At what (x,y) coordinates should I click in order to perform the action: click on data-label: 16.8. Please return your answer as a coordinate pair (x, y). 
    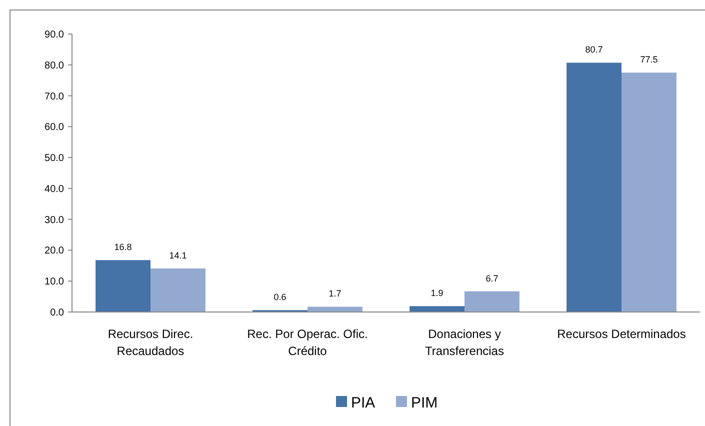
    Looking at the image, I should click on (123, 247).